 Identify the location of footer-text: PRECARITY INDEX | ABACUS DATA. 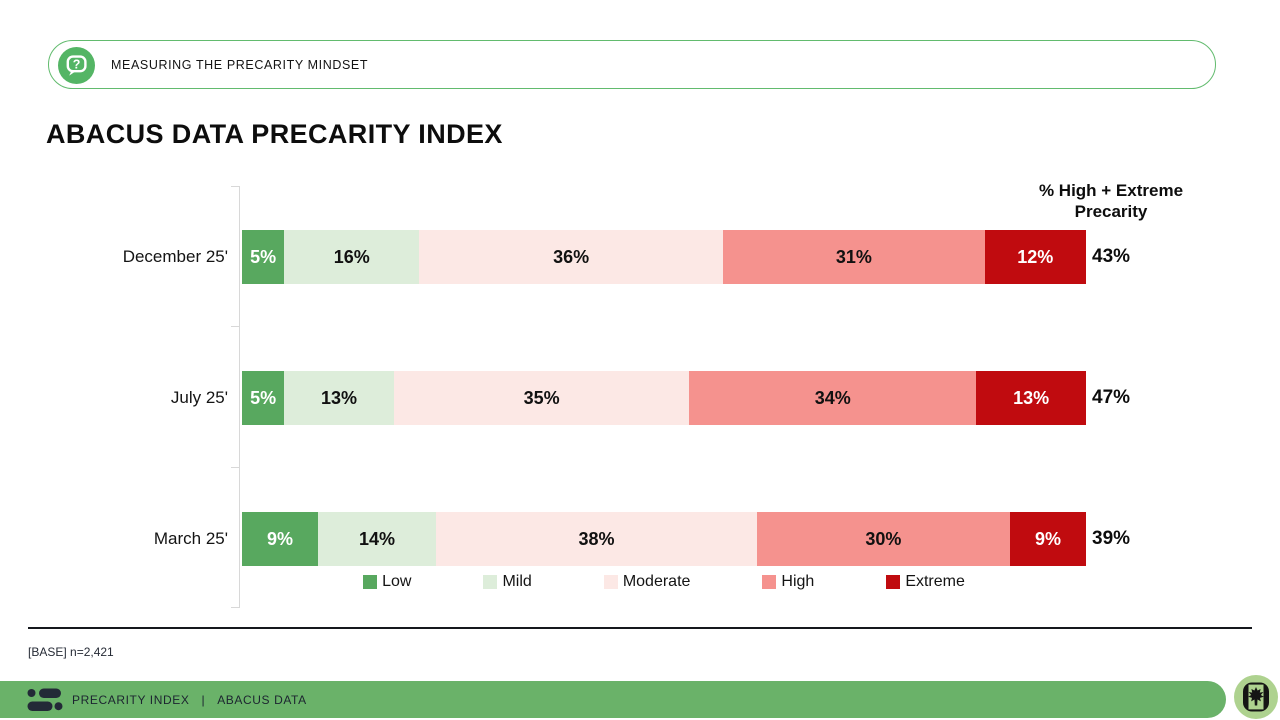
(189, 700).